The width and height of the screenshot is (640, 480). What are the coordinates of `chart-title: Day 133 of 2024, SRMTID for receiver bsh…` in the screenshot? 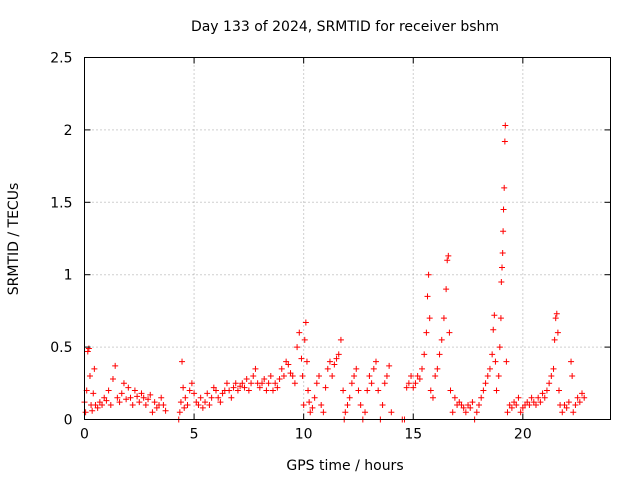 It's located at (345, 27).